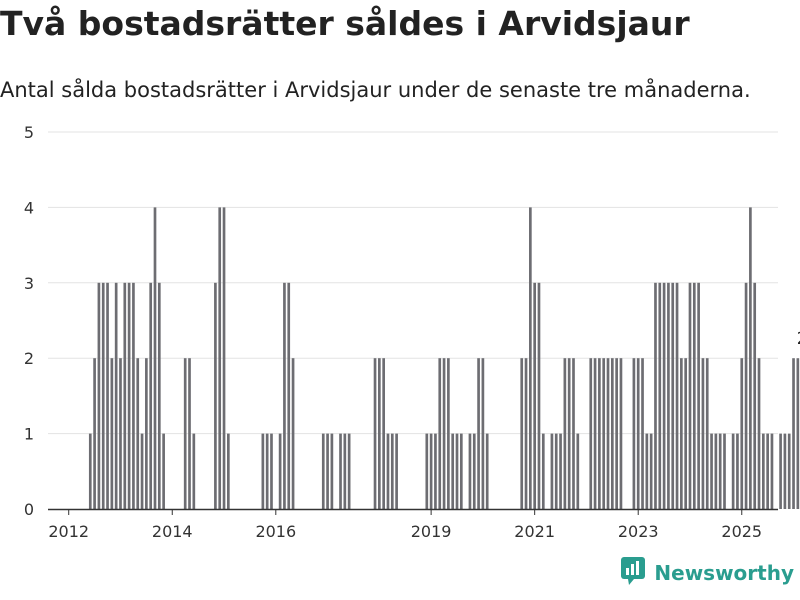 The image size is (800, 600). I want to click on bar-value-label: 2, so click(798, 339).